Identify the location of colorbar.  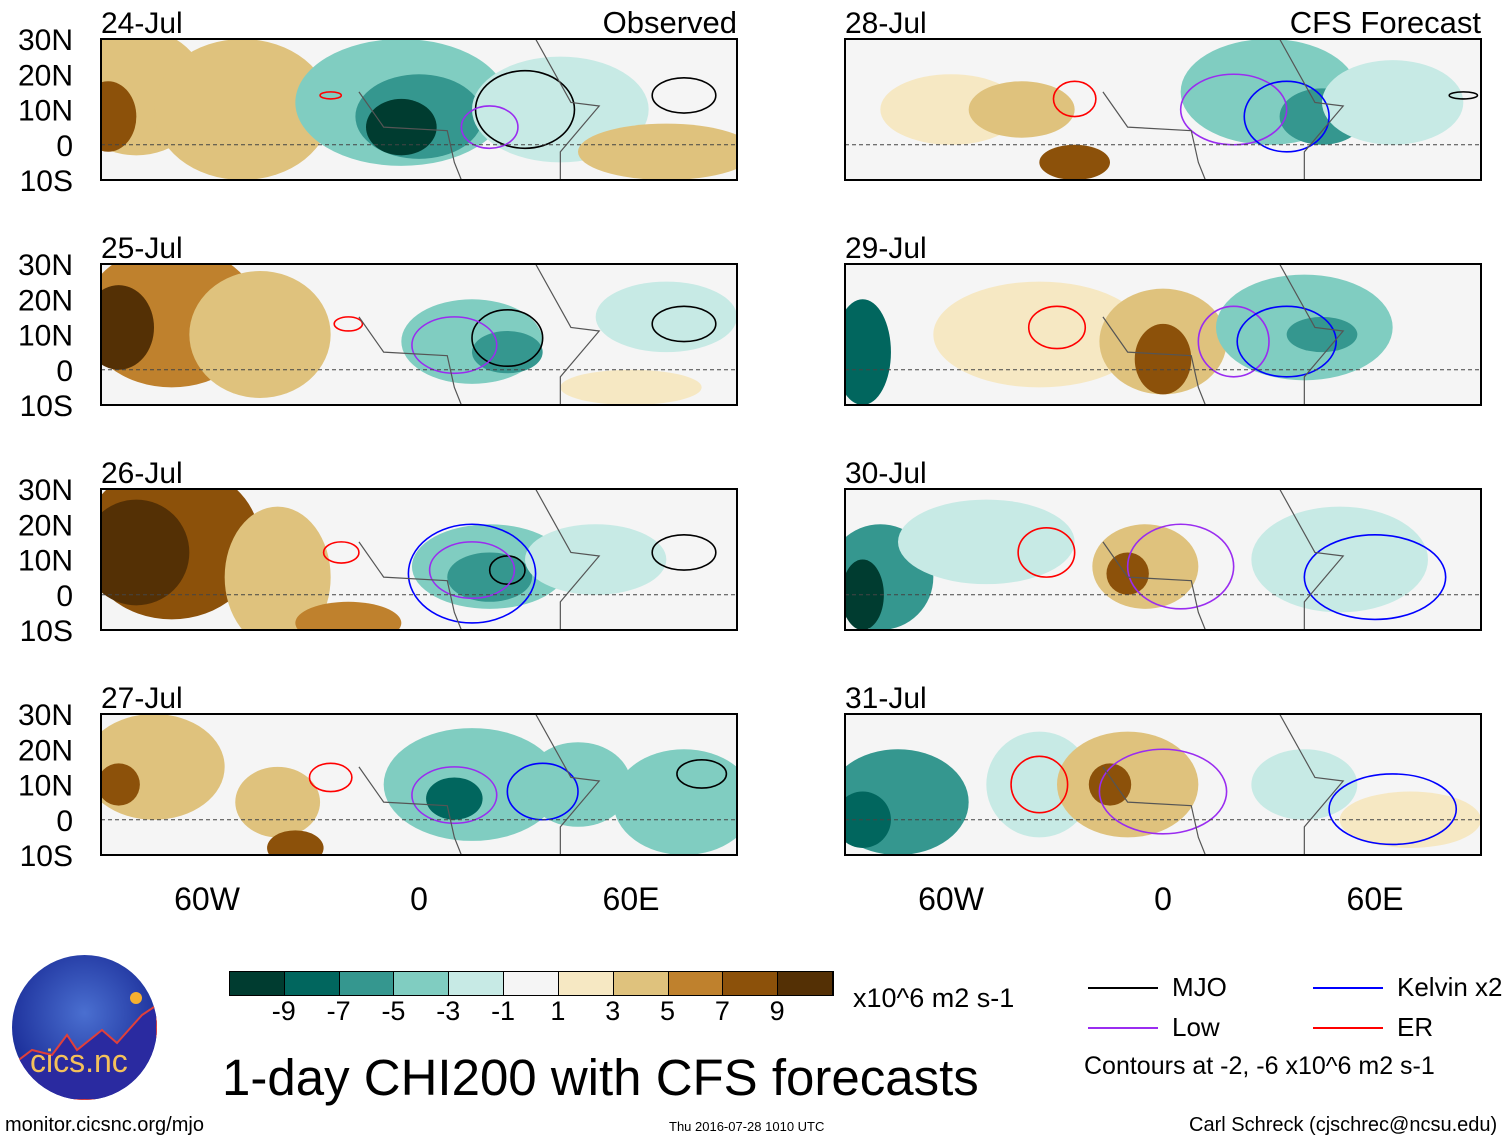
(531, 983).